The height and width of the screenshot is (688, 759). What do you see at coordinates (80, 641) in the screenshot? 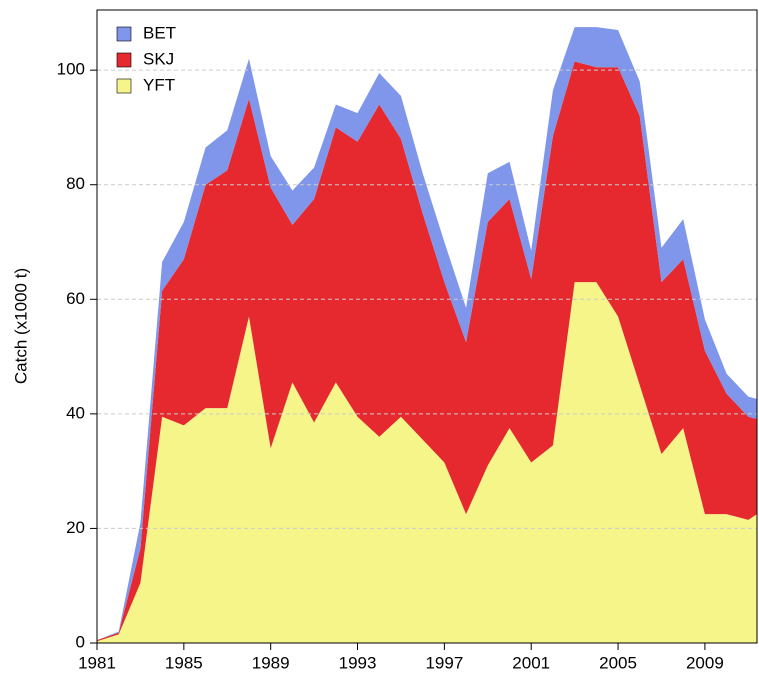
I see `y-tick-label: 0` at bounding box center [80, 641].